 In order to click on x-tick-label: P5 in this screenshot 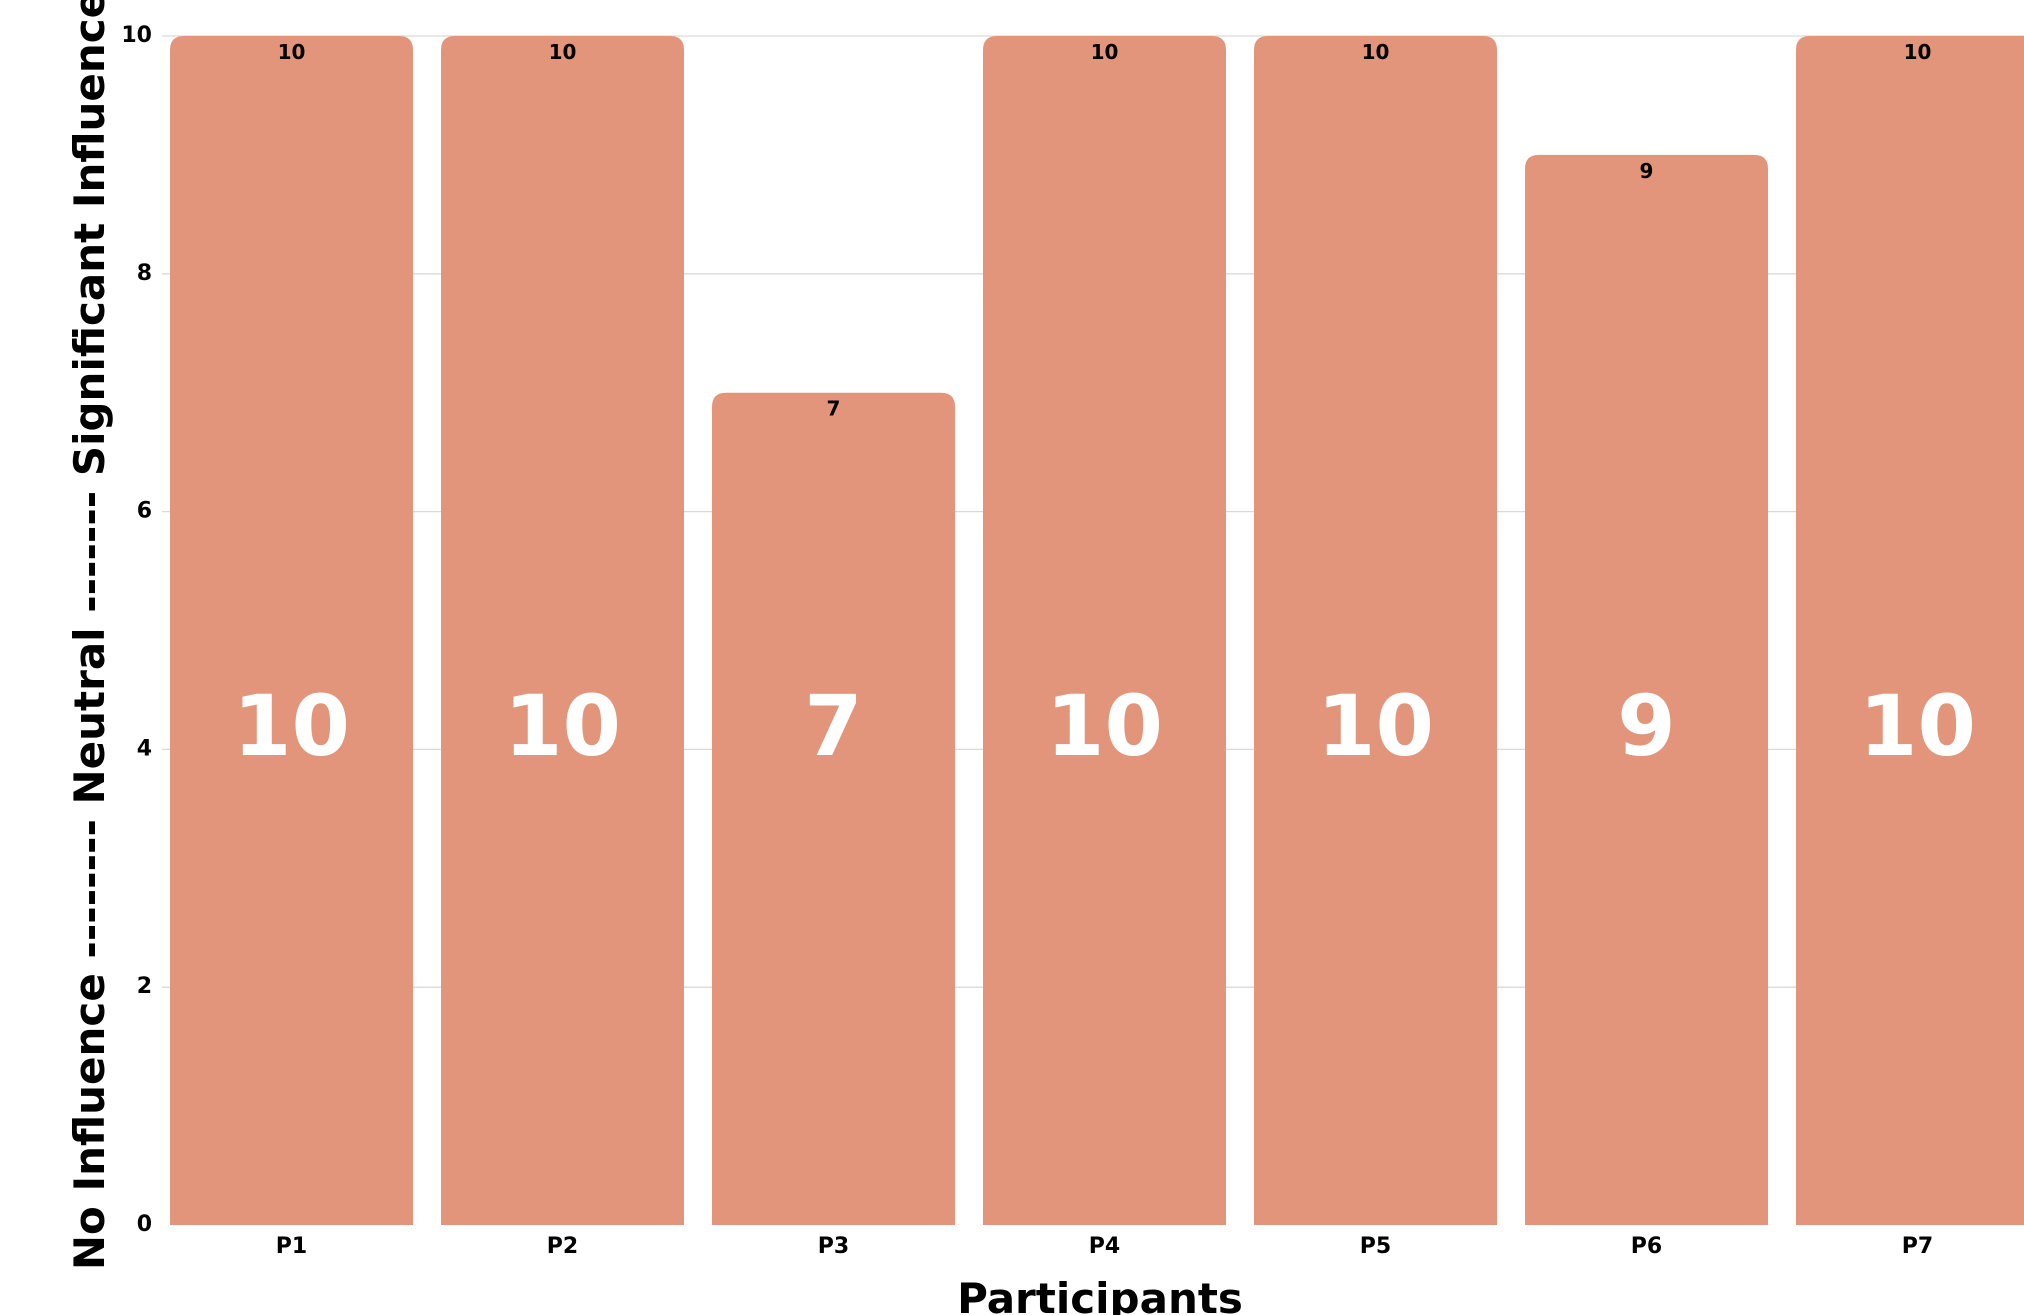, I will do `click(1375, 1246)`.